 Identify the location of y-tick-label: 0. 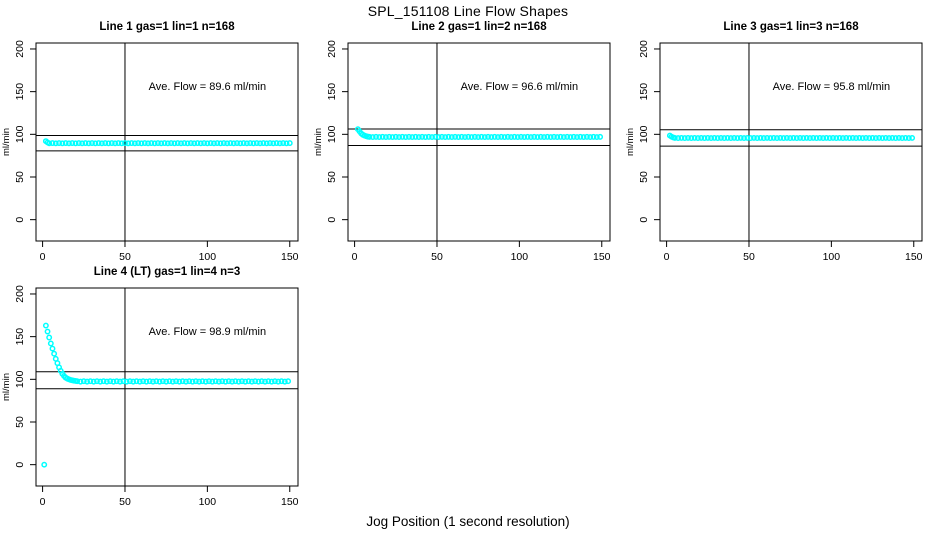
(20, 465).